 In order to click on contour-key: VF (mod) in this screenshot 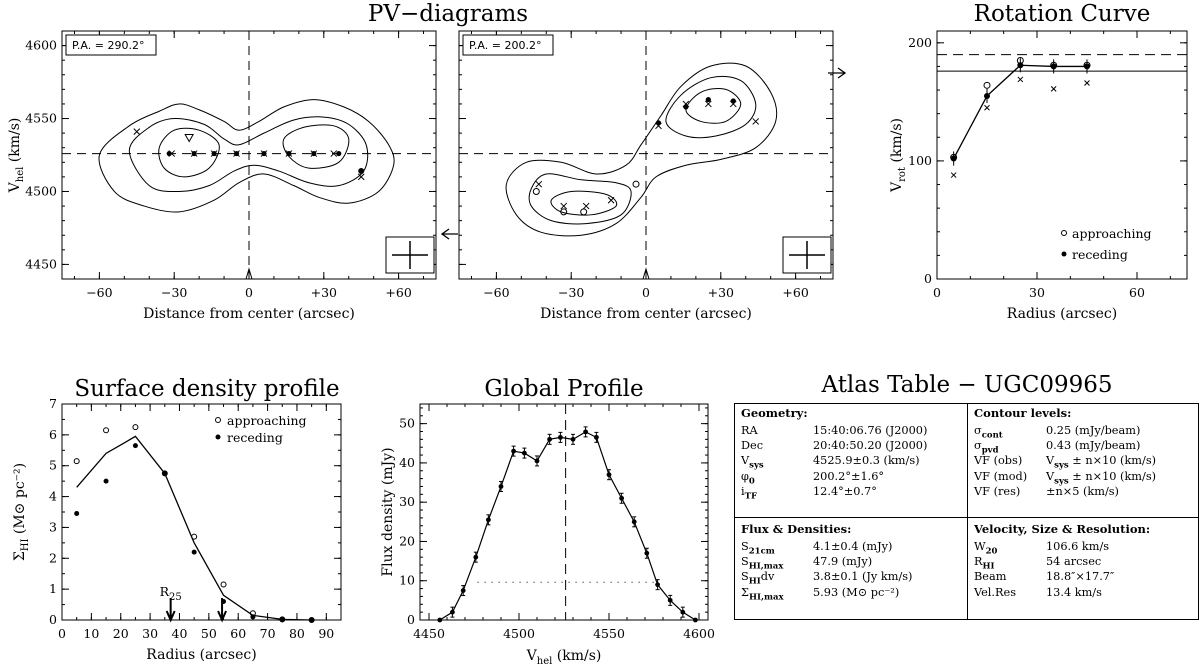, I will do `click(1010, 476)`.